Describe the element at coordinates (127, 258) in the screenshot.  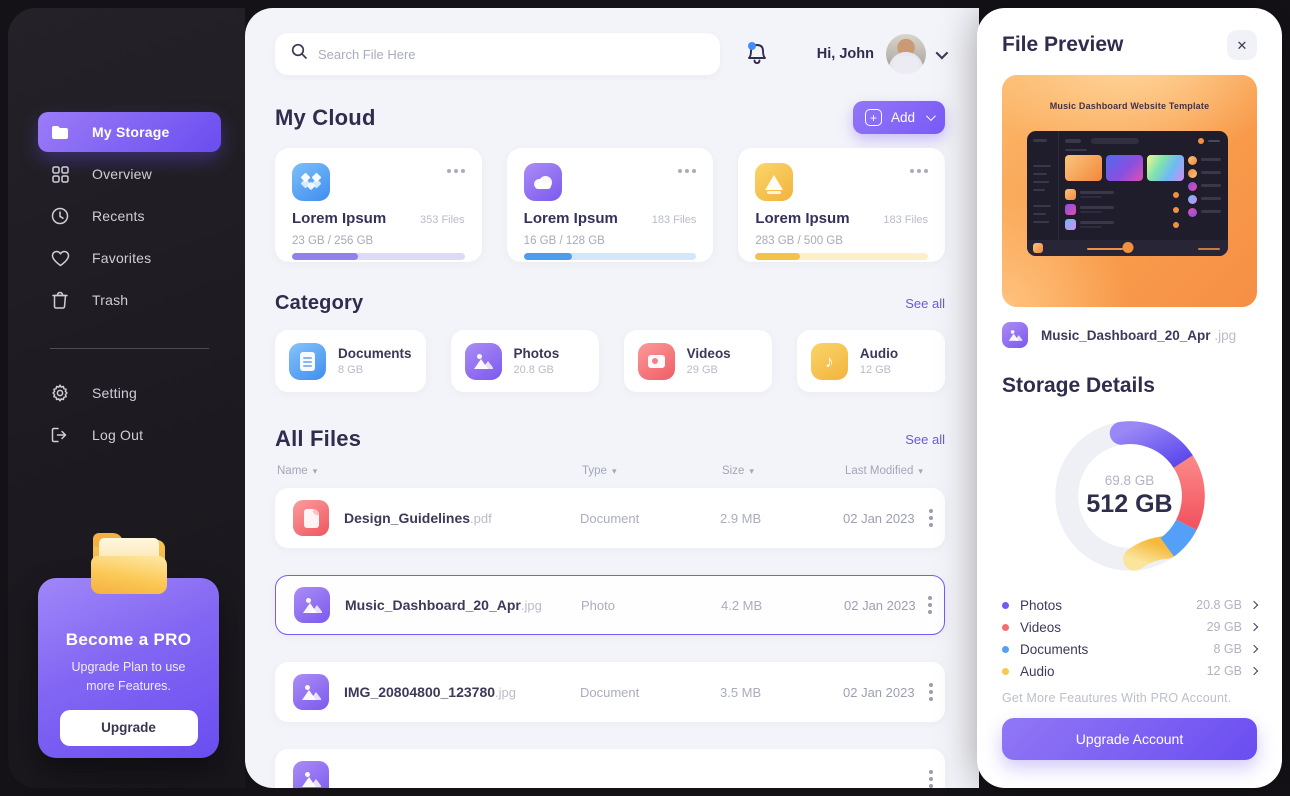
I see `sidebar-item-favorites: Favorites` at that location.